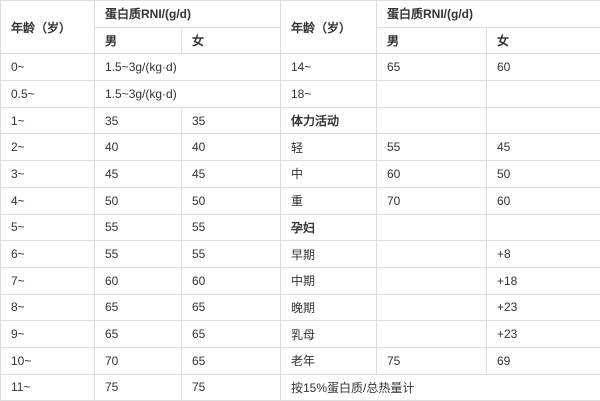 The height and width of the screenshot is (401, 600). What do you see at coordinates (47, 94) in the screenshot?
I see `table-cell: 0.5~` at bounding box center [47, 94].